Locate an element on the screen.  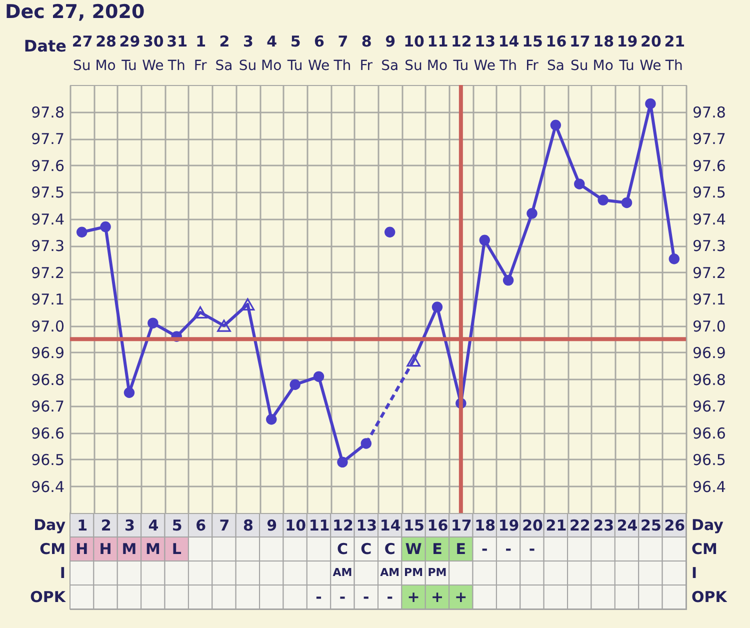
x2-tick-label: 30 is located at coordinates (153, 41).